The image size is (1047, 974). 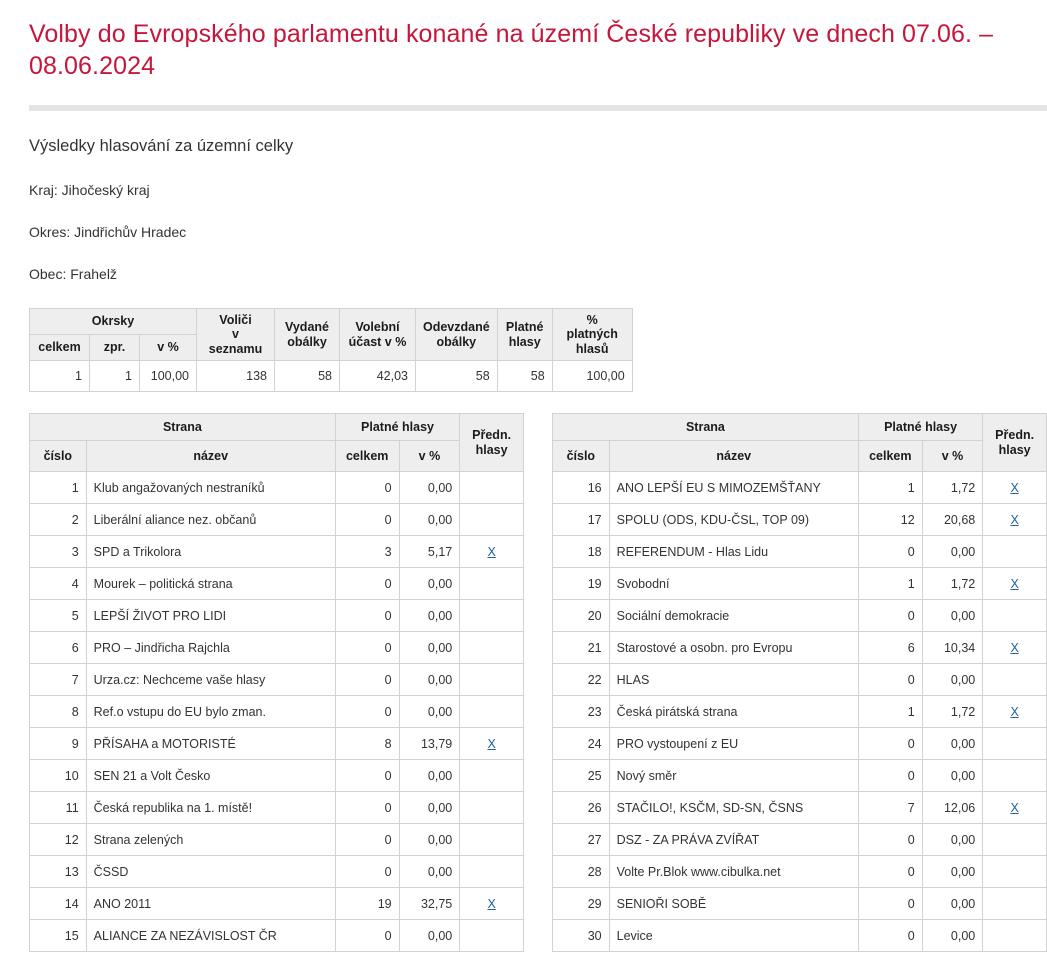 What do you see at coordinates (276, 871) in the screenshot?
I see `table-row: 13 ČSSD 0 0,00` at bounding box center [276, 871].